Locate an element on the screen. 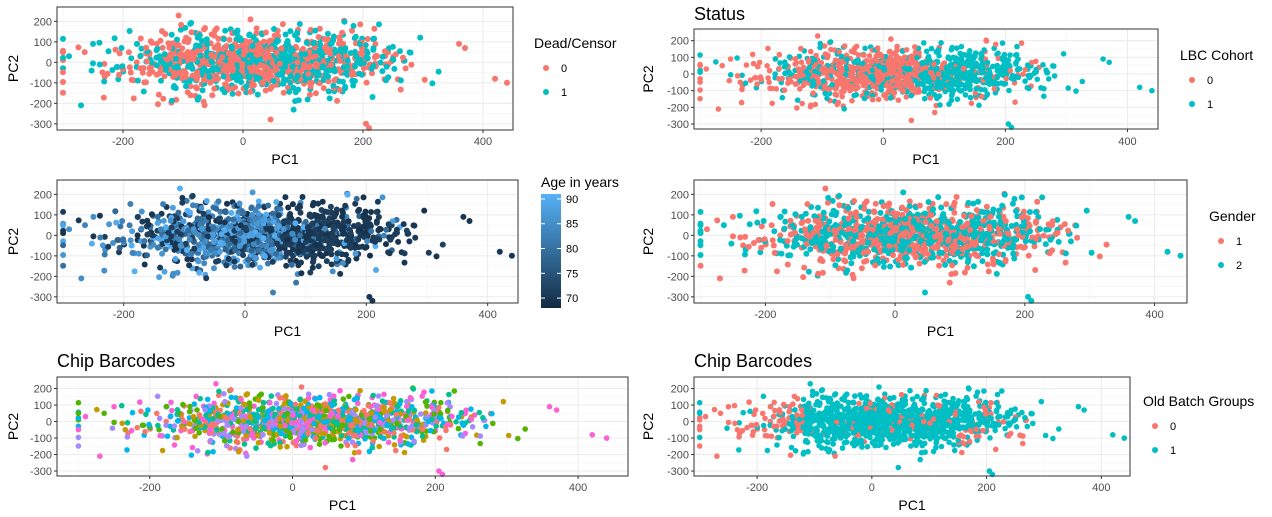 This screenshot has height=517, width=1272. legend-label: 0 is located at coordinates (564, 69).